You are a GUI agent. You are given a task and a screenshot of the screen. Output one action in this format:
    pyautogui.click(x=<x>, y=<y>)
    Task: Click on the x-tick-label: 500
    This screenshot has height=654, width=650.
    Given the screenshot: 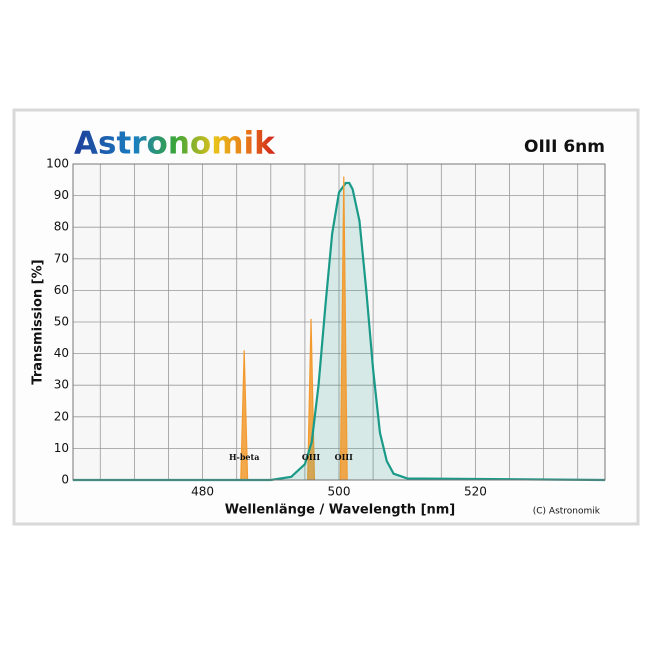 What is the action you would take?
    pyautogui.click(x=339, y=492)
    